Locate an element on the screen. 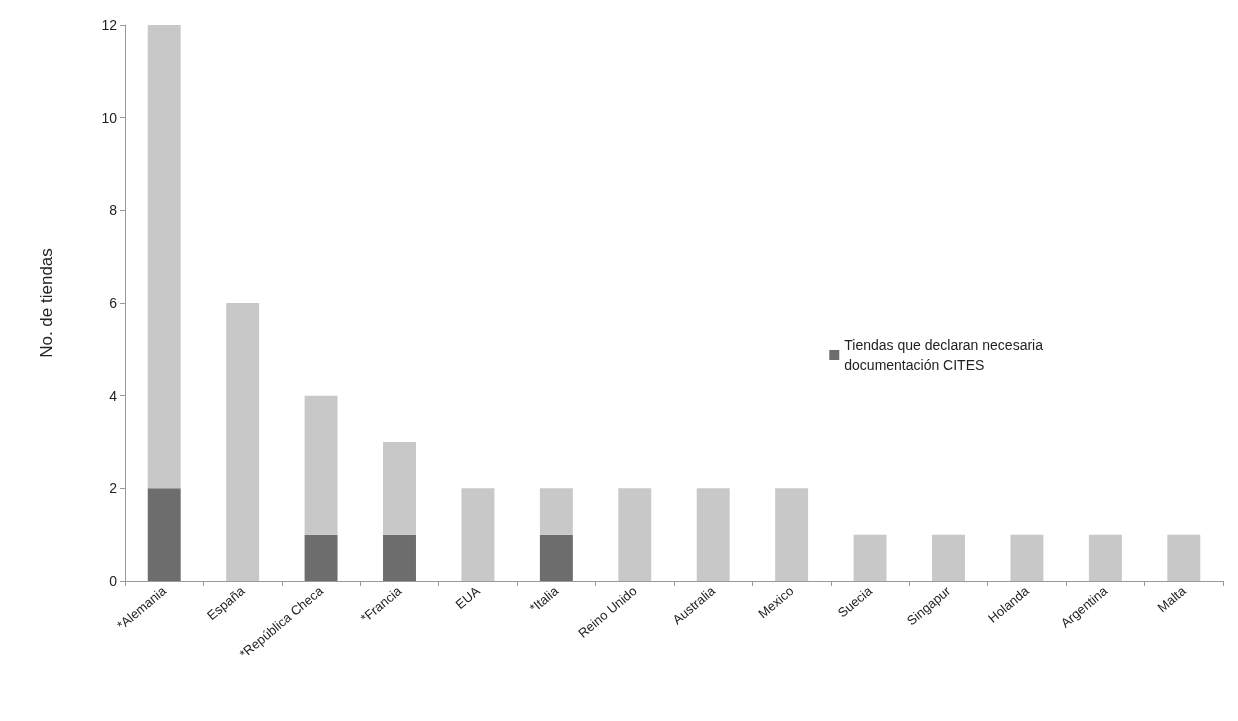 Image resolution: width=1238 pixels, height=721 pixels. legend-label: Tiendas que declaran necesaria documentación CITES is located at coordinates (944, 355).